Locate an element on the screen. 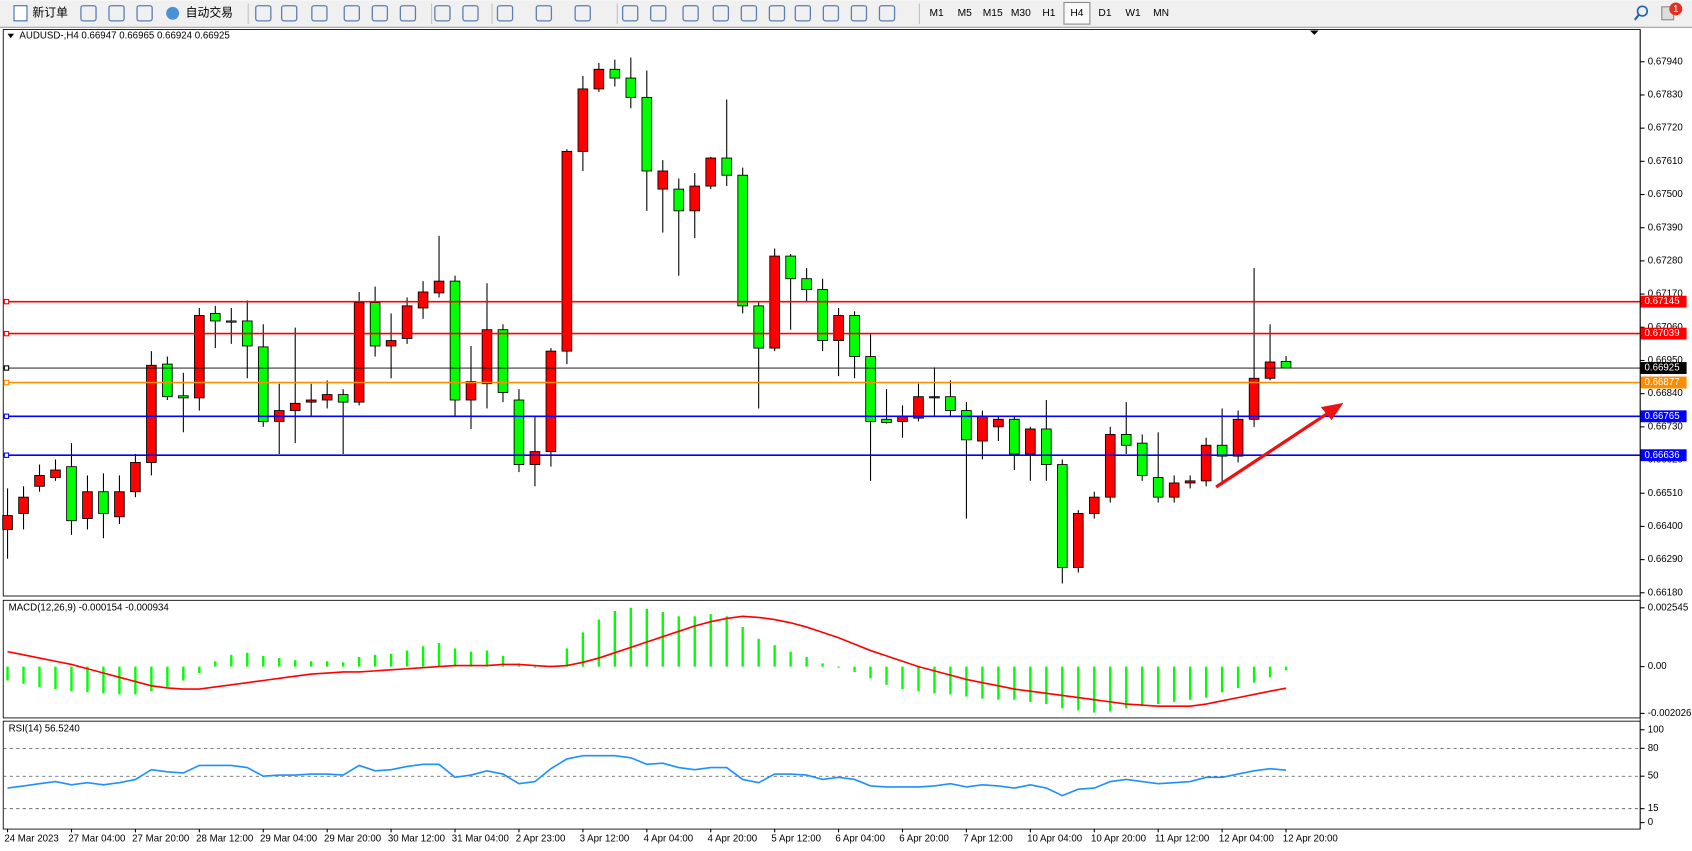 This screenshot has height=851, width=1692. timeframe-button: M30 is located at coordinates (1021, 13).